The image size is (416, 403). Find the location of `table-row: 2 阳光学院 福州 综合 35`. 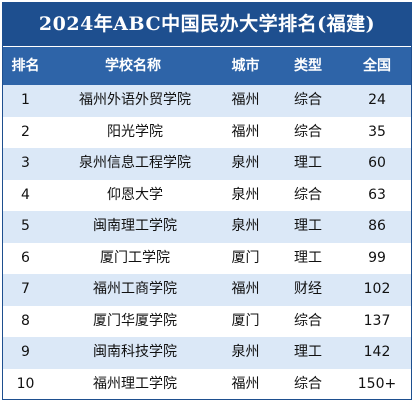

table-row: 2 阳光学院 福州 综合 35 is located at coordinates (207, 132).